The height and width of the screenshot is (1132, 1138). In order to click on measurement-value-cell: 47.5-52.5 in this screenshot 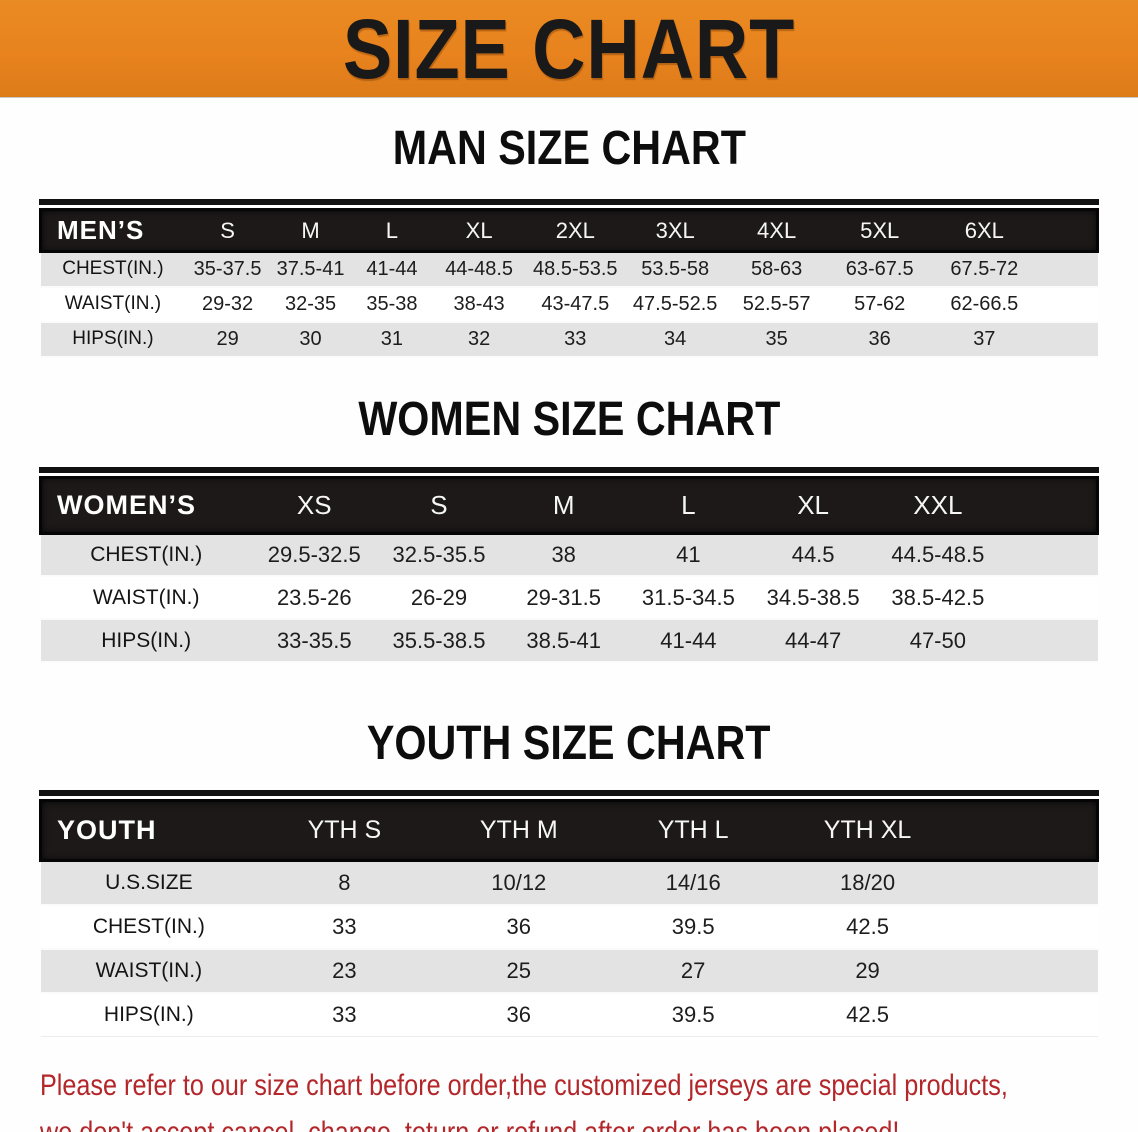, I will do `click(675, 303)`.